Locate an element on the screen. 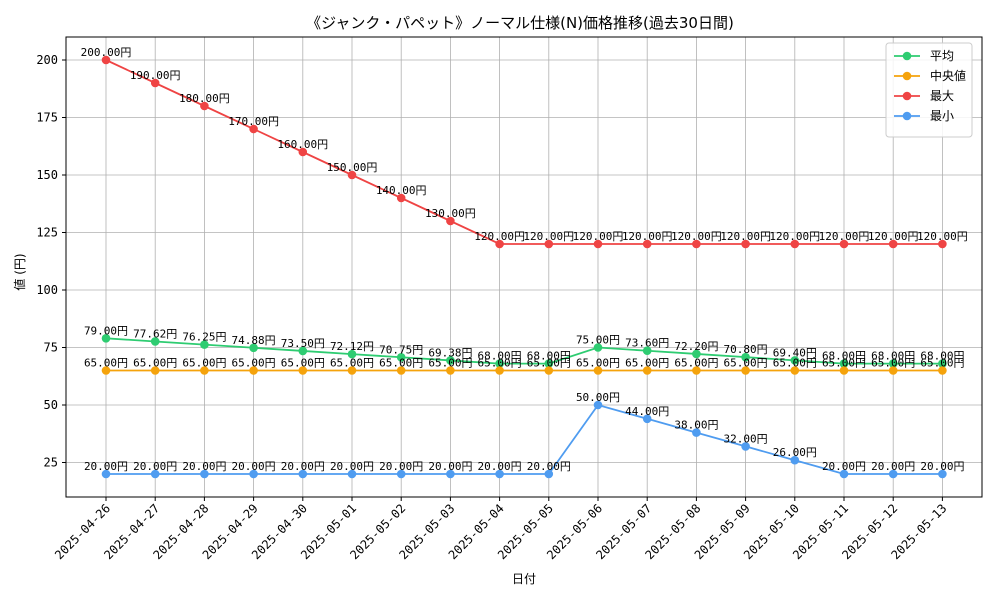 This screenshot has width=1000, height=600. legend-entry: 中央値 is located at coordinates (948, 75).